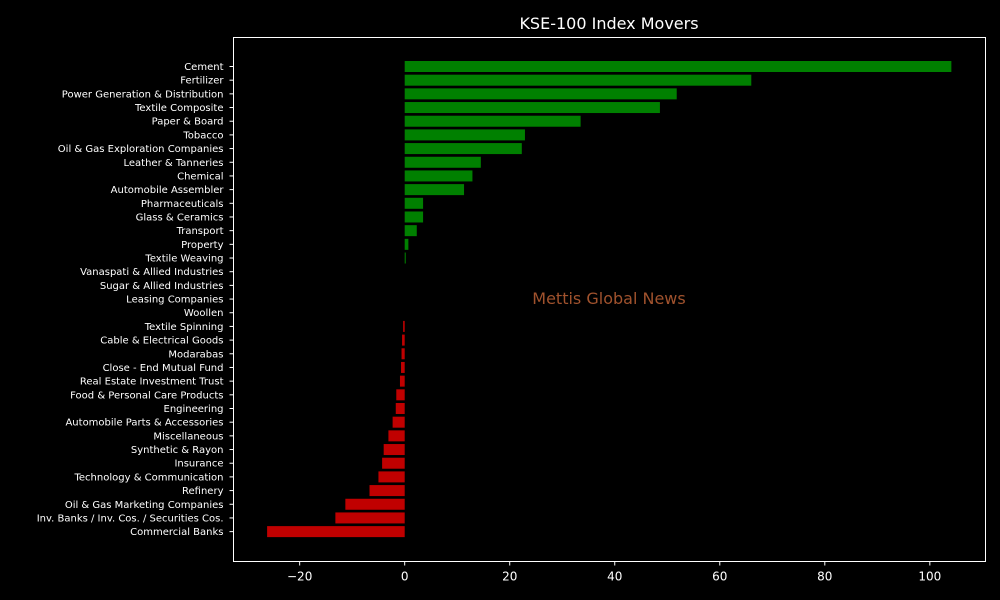 This screenshot has width=1000, height=600. What do you see at coordinates (614, 577) in the screenshot?
I see `x-tick-label: 40` at bounding box center [614, 577].